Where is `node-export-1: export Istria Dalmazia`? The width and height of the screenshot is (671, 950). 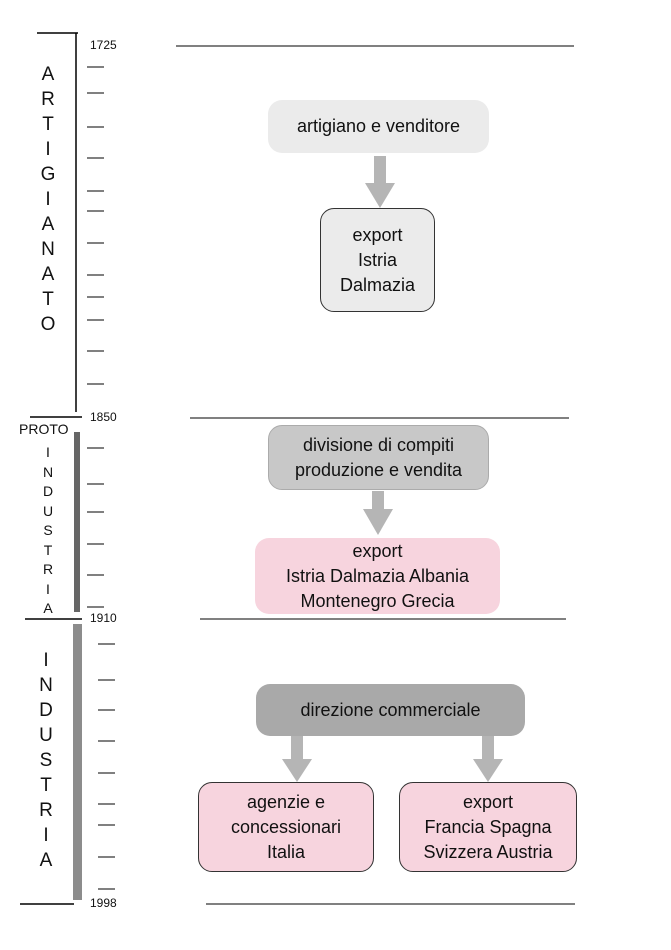
node-export-1: export Istria Dalmazia is located at coordinates (377, 260).